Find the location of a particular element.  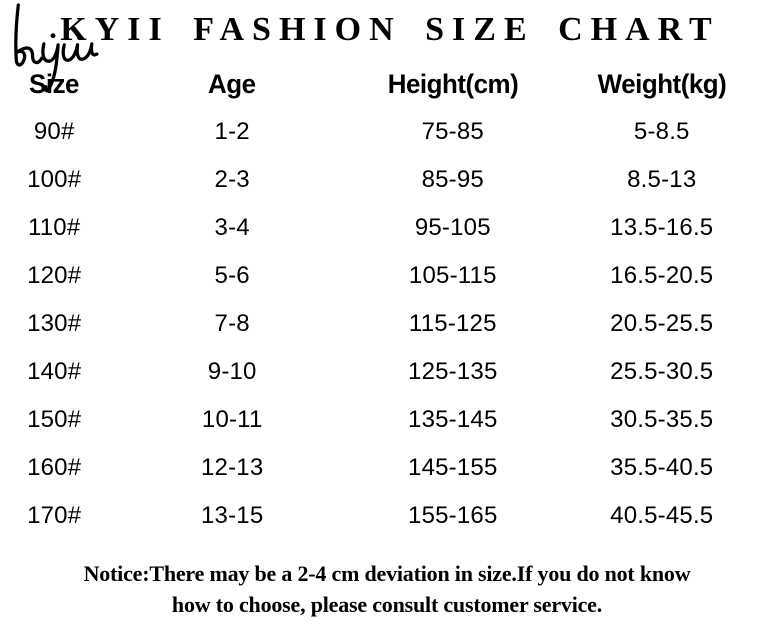

table-cell-weight: 8.5-13 is located at coordinates (662, 179).